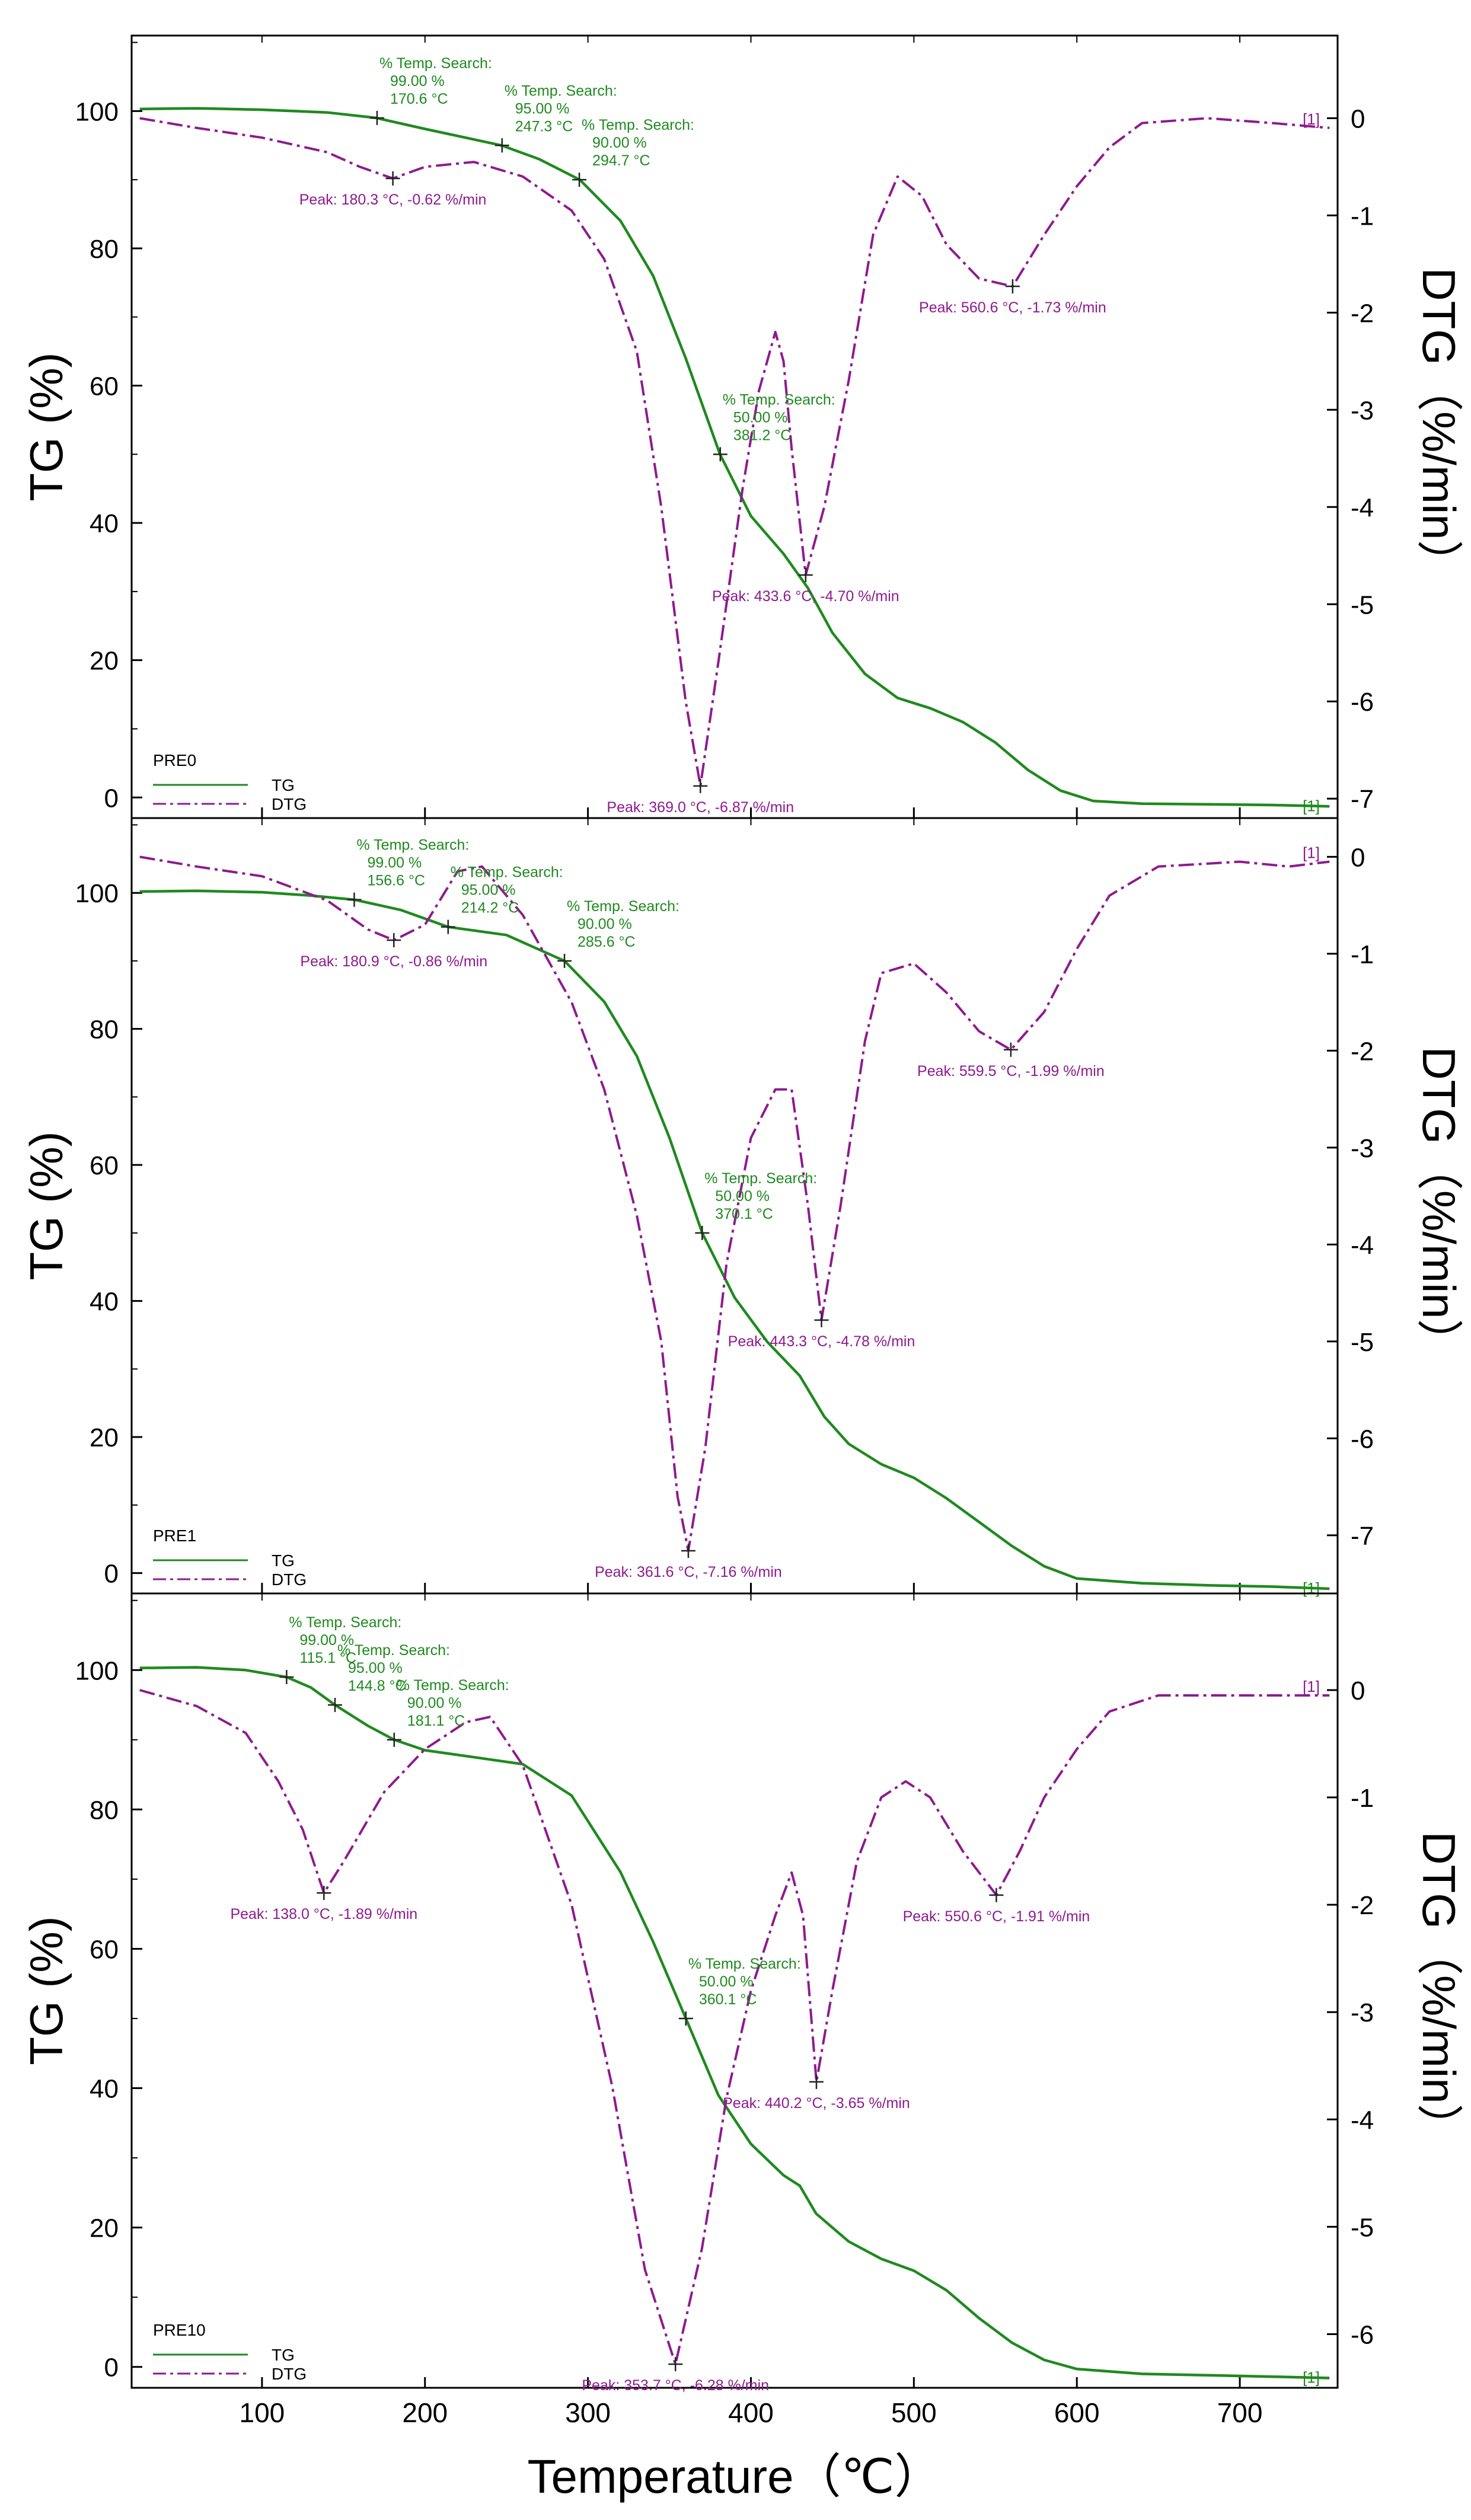 Image resolution: width=1471 pixels, height=2520 pixels. Describe the element at coordinates (816, 2103) in the screenshot. I see `peak-label: Peak: 440.2 °C, -3.65 %/min` at that location.